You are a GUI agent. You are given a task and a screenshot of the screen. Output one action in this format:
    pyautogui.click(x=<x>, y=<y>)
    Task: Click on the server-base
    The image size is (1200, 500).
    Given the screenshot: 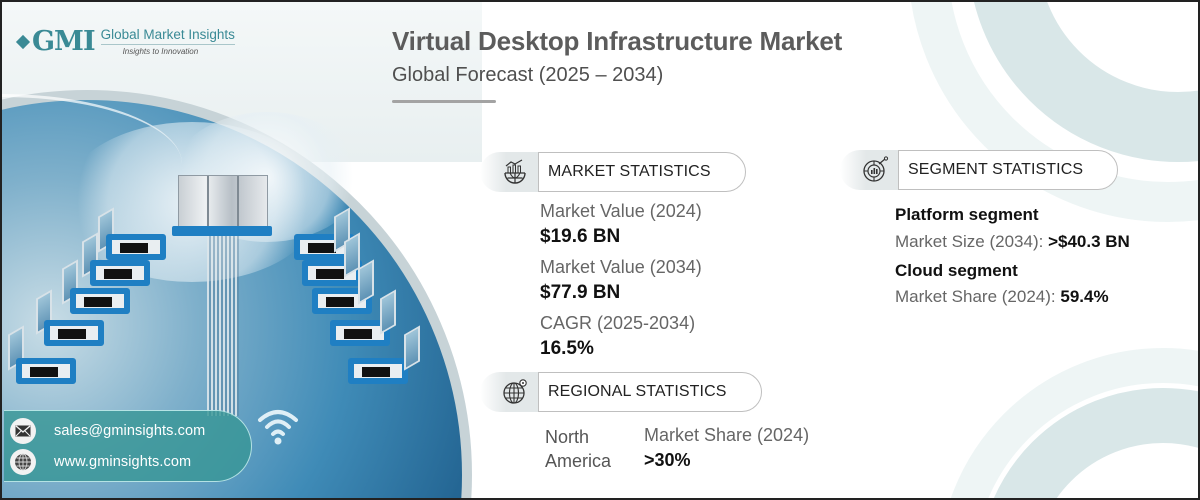 What is the action you would take?
    pyautogui.click(x=222, y=231)
    